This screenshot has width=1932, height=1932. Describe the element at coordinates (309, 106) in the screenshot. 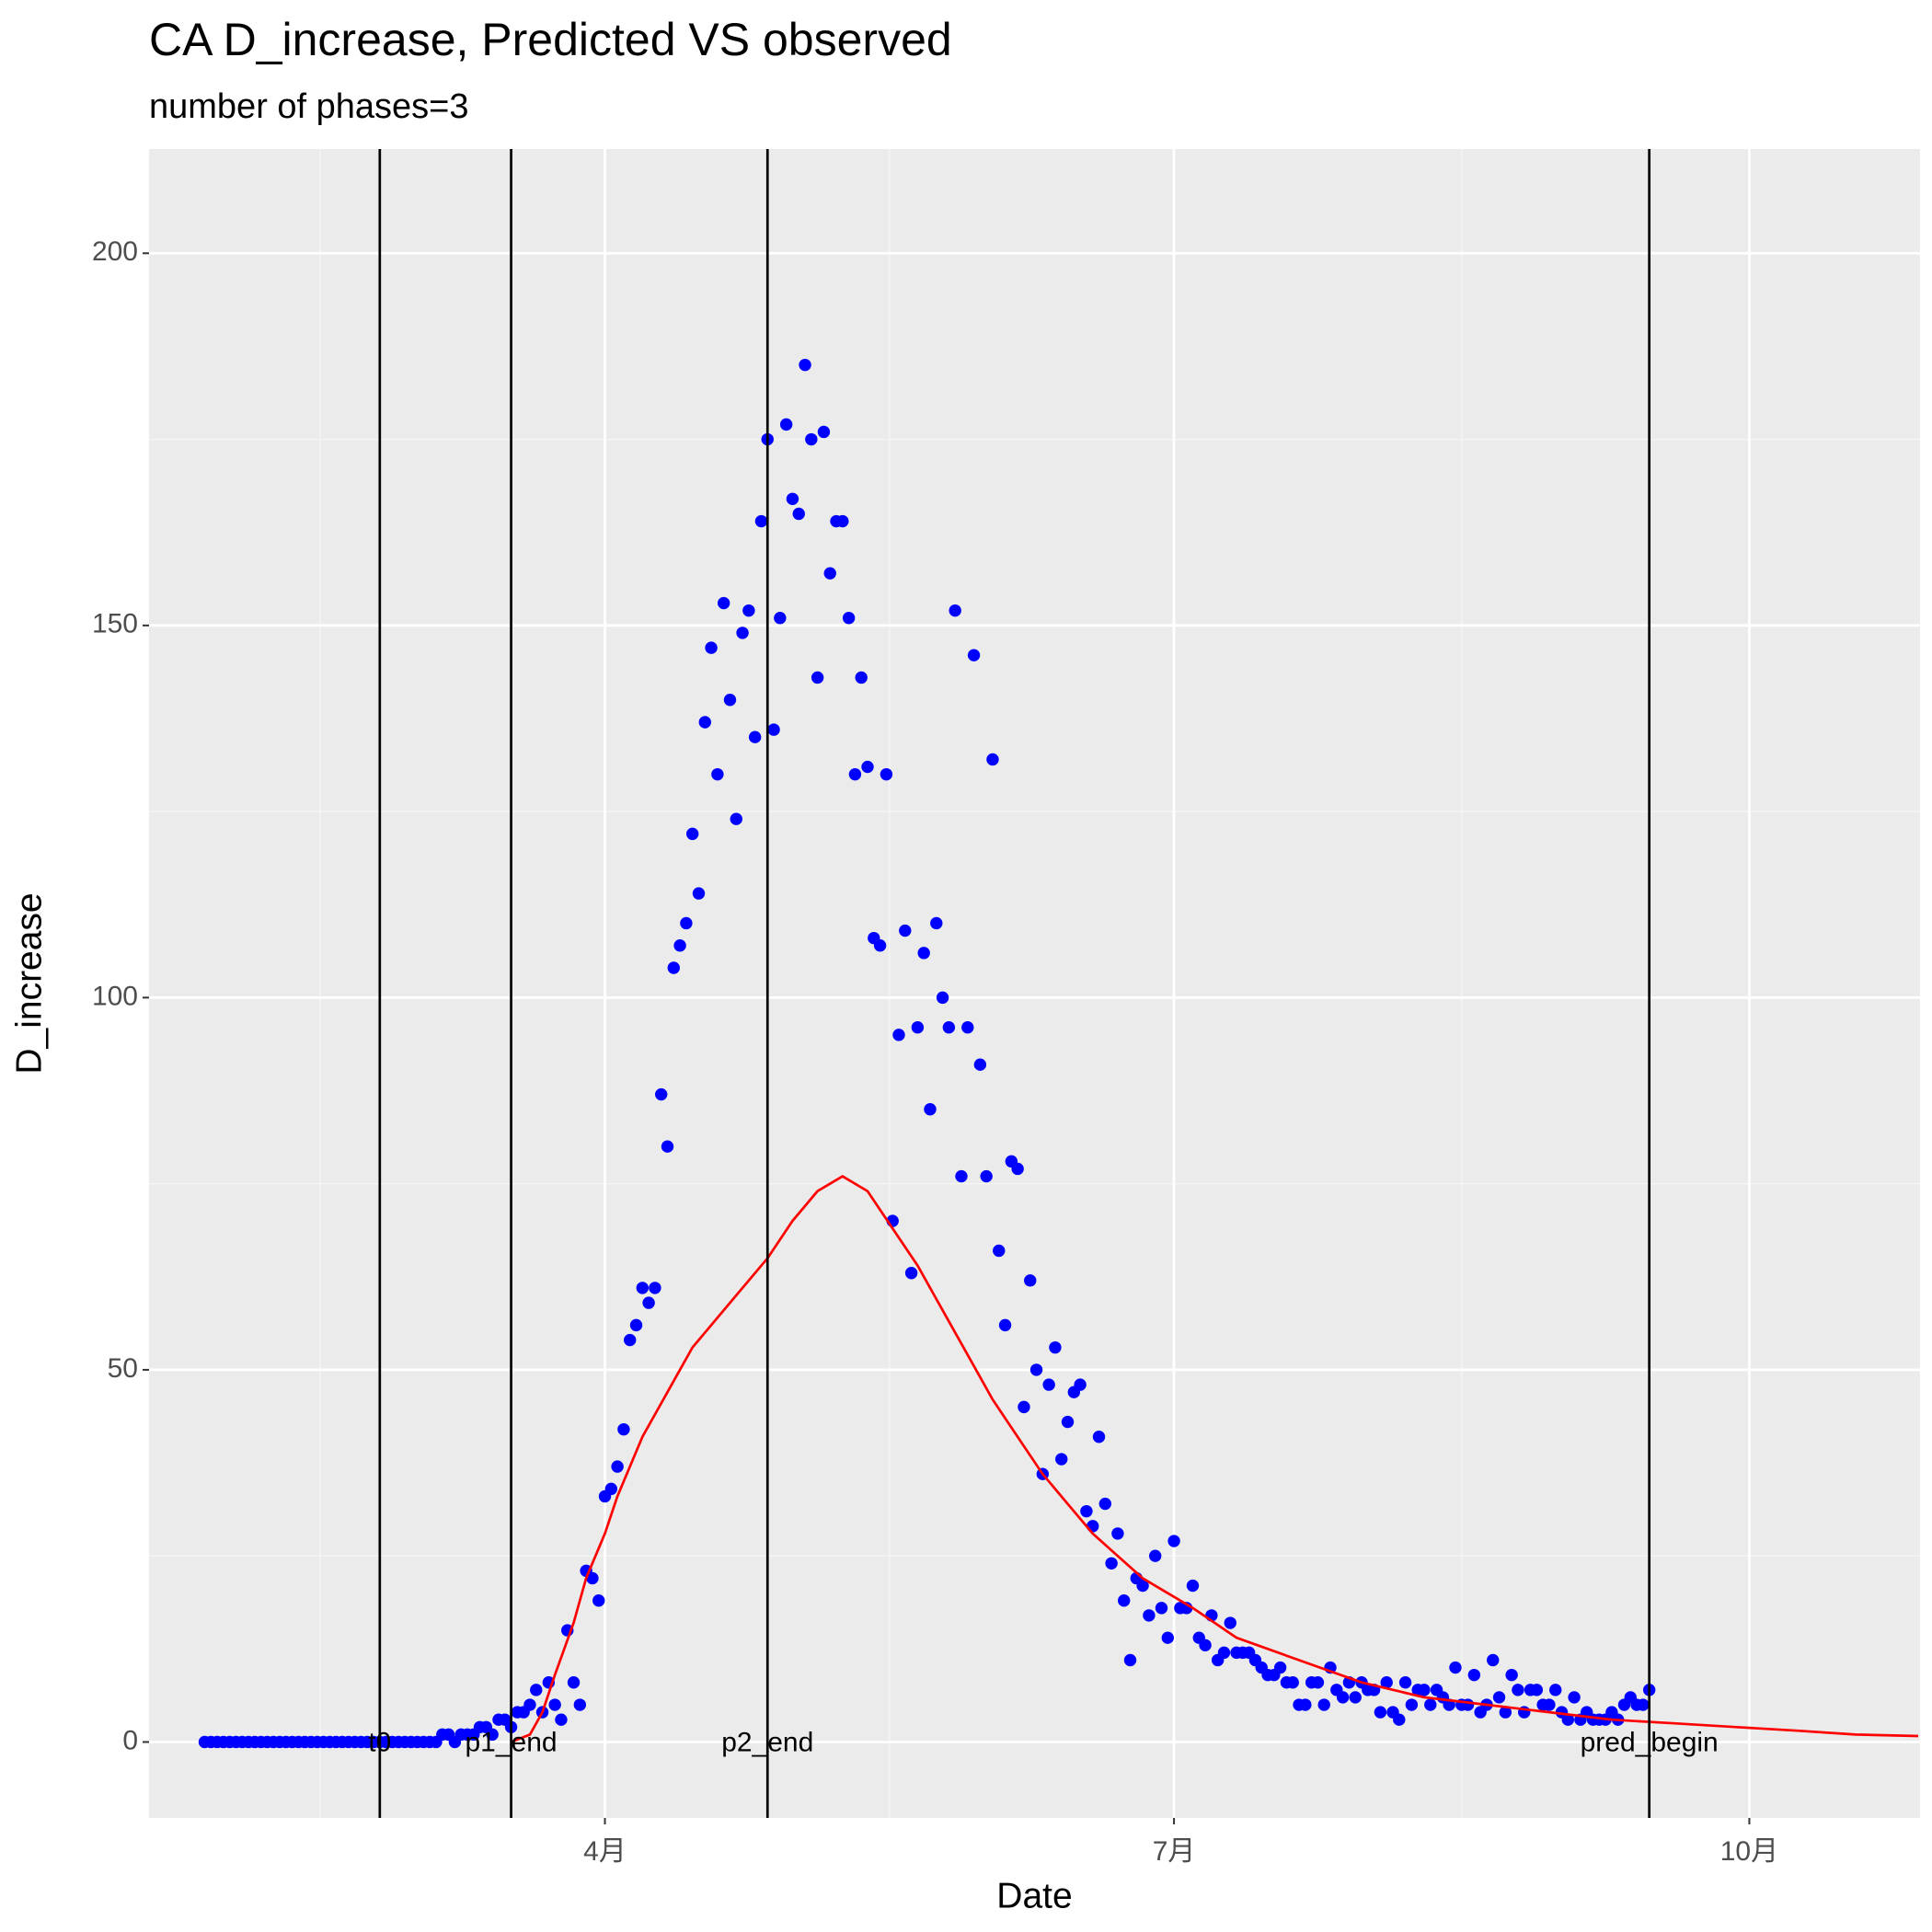

I see `chart-subtitle: number of phases=3` at that location.